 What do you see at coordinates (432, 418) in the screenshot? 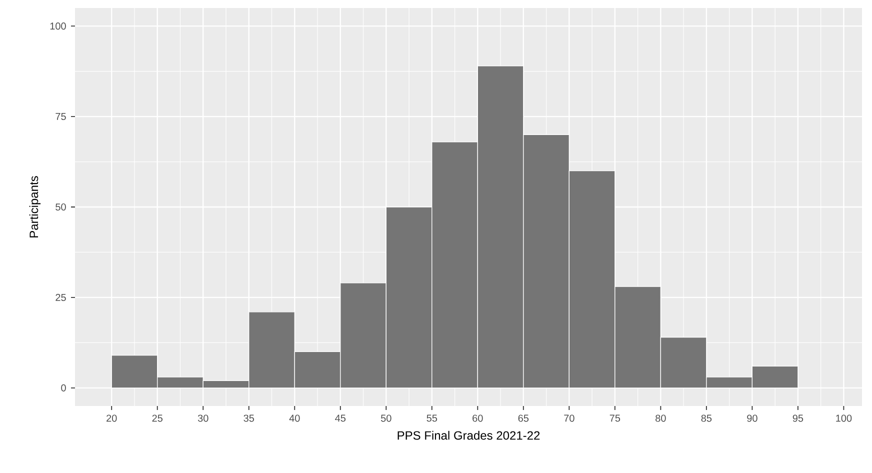
I see `x-tick-label: 55` at bounding box center [432, 418].